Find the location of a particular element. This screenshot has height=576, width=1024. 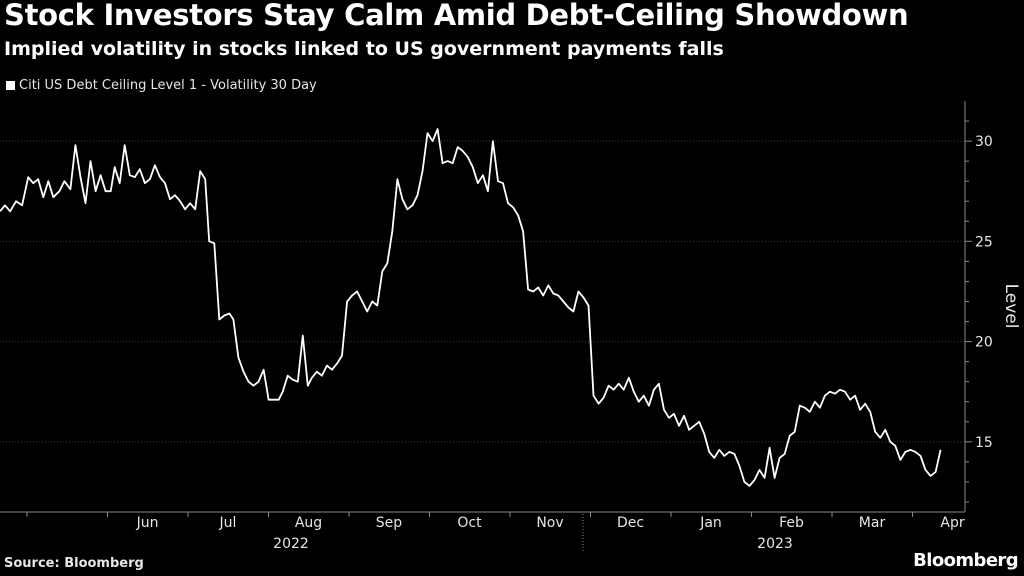

x-tick-label-jun: Jun is located at coordinates (147, 523).